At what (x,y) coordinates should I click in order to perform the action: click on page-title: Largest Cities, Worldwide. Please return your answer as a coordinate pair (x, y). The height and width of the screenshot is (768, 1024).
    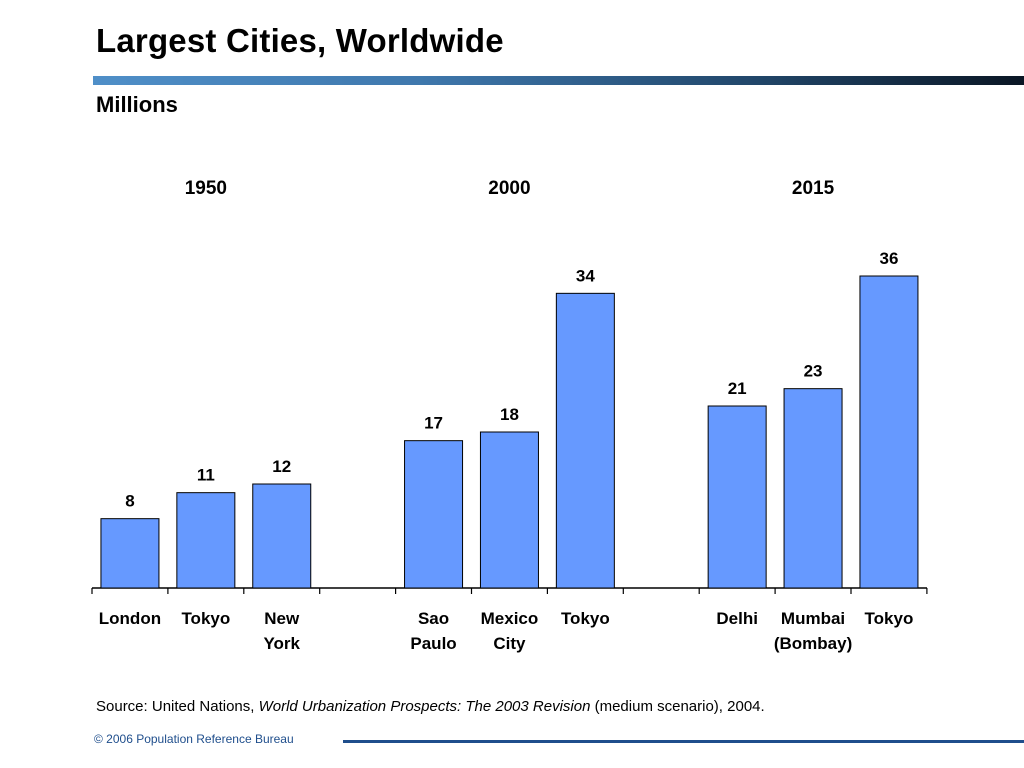
    Looking at the image, I should click on (300, 40).